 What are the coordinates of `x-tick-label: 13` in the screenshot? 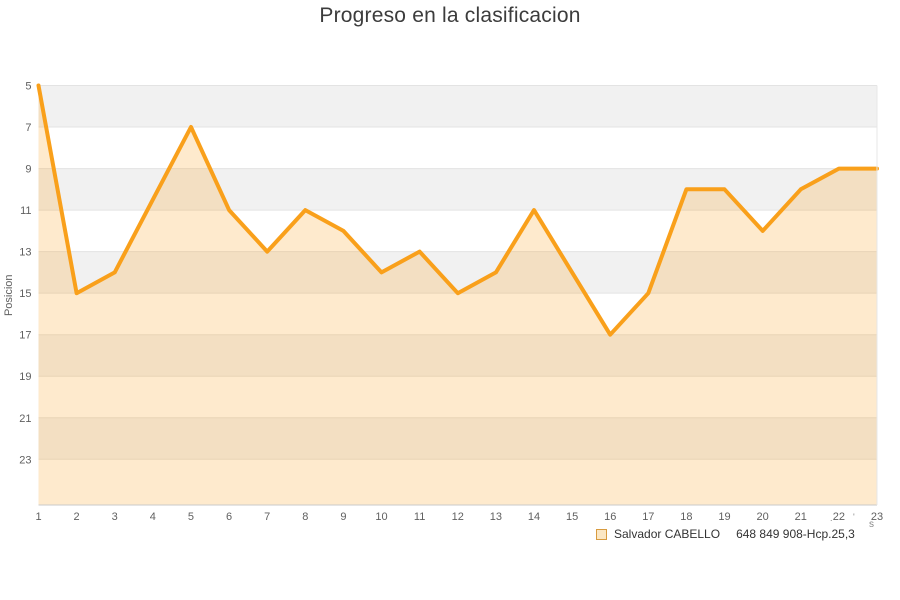 It's located at (496, 517).